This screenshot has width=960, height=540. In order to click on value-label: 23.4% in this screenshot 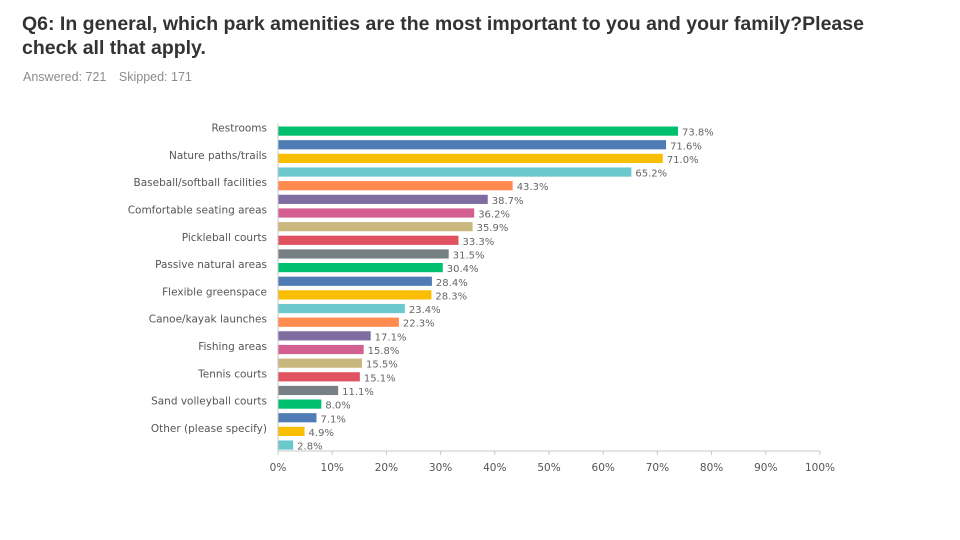, I will do `click(425, 310)`.